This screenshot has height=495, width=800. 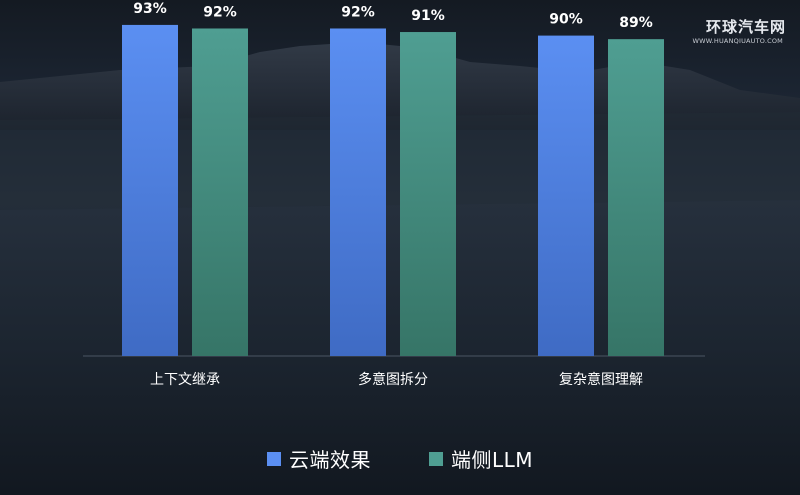 I want to click on watermark-logo: 环球汽车网 WWW.HUANQIUAUTO.COM, so click(x=743, y=25).